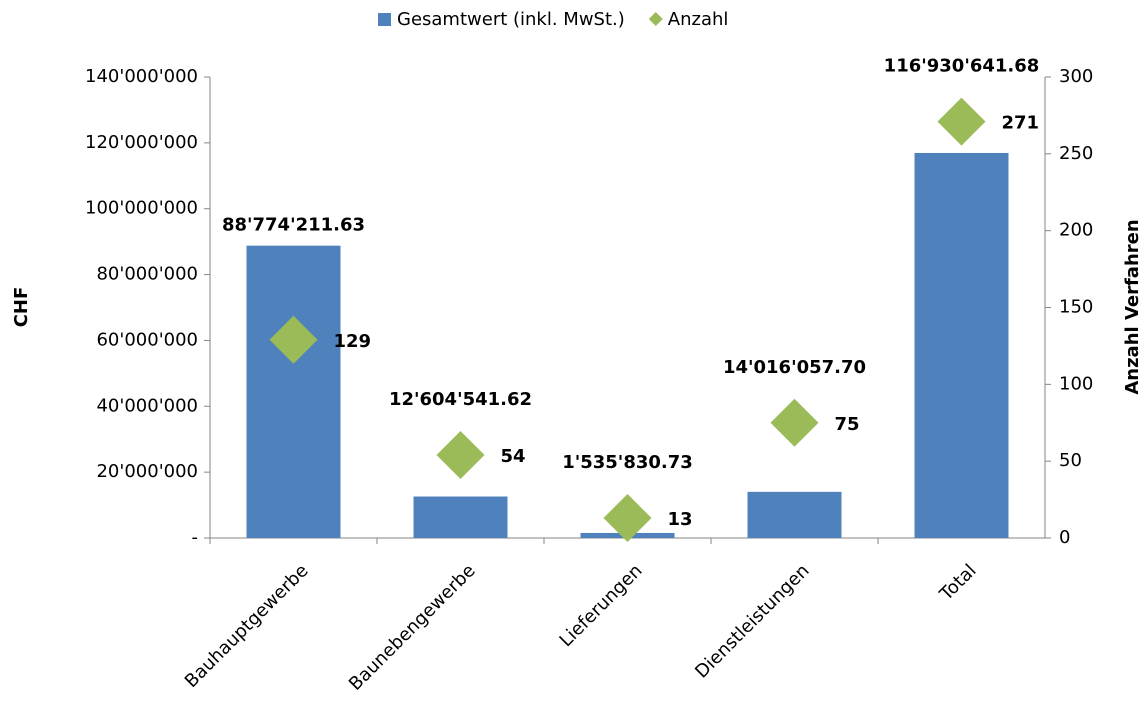  I want to click on x-tick-label: Dienstleistungen, so click(752, 621).